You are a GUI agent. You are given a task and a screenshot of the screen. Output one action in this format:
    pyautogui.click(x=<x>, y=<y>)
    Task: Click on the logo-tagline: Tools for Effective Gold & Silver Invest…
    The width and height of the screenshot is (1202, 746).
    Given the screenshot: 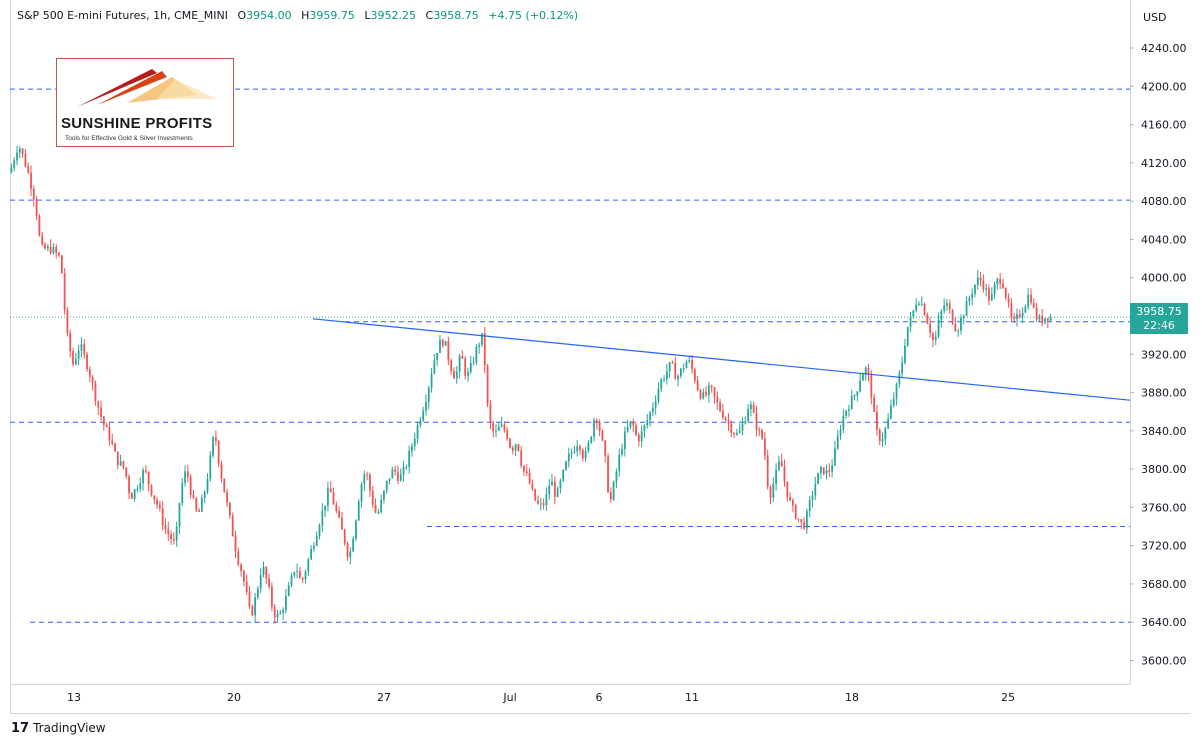 What is the action you would take?
    pyautogui.click(x=129, y=138)
    